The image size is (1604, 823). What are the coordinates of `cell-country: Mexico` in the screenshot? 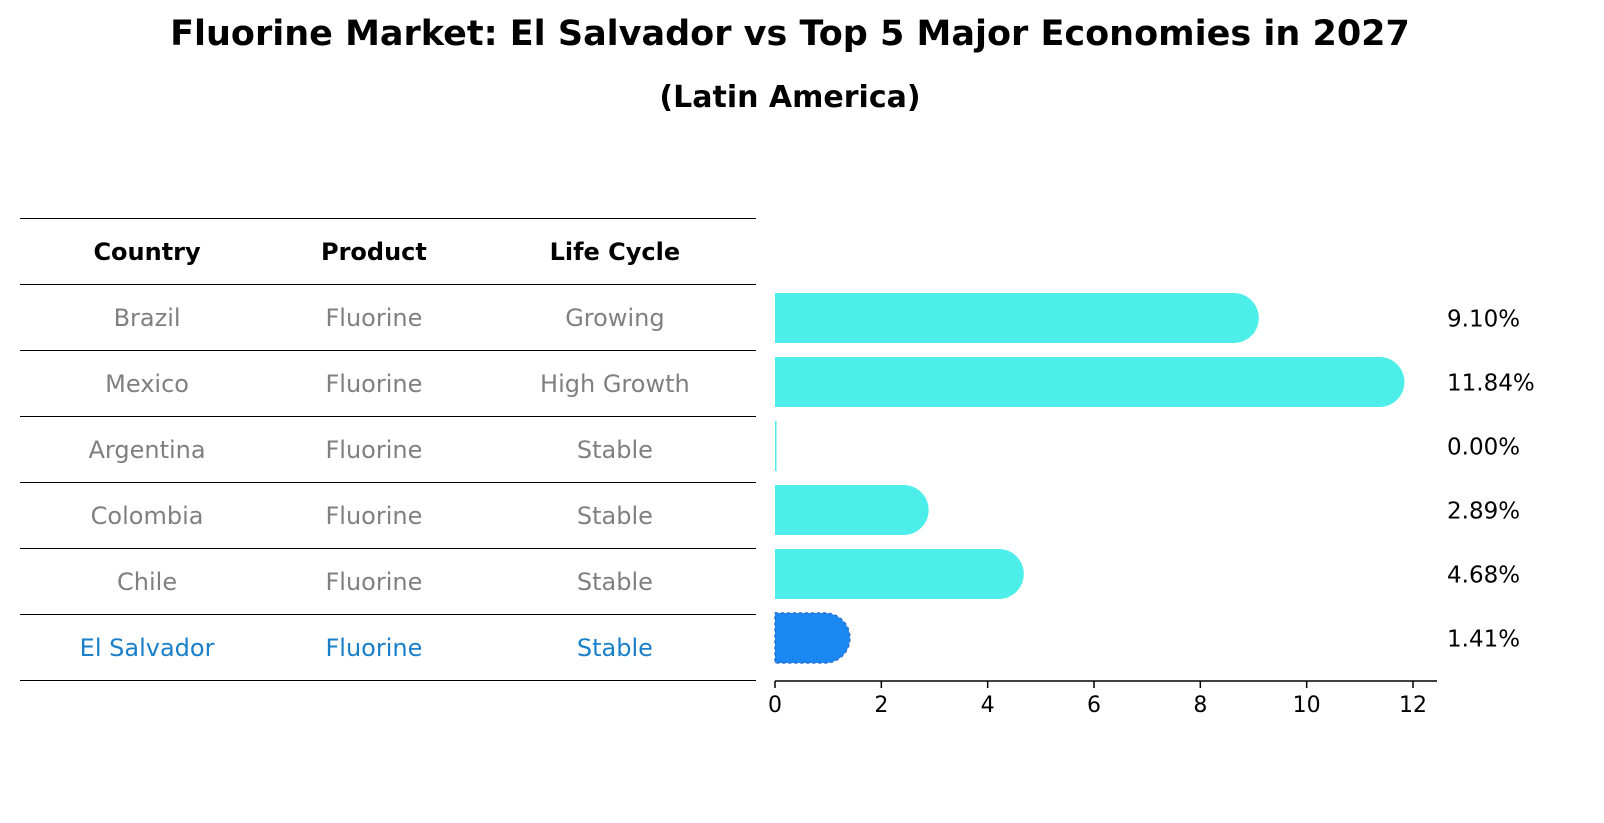 It's located at (147, 383).